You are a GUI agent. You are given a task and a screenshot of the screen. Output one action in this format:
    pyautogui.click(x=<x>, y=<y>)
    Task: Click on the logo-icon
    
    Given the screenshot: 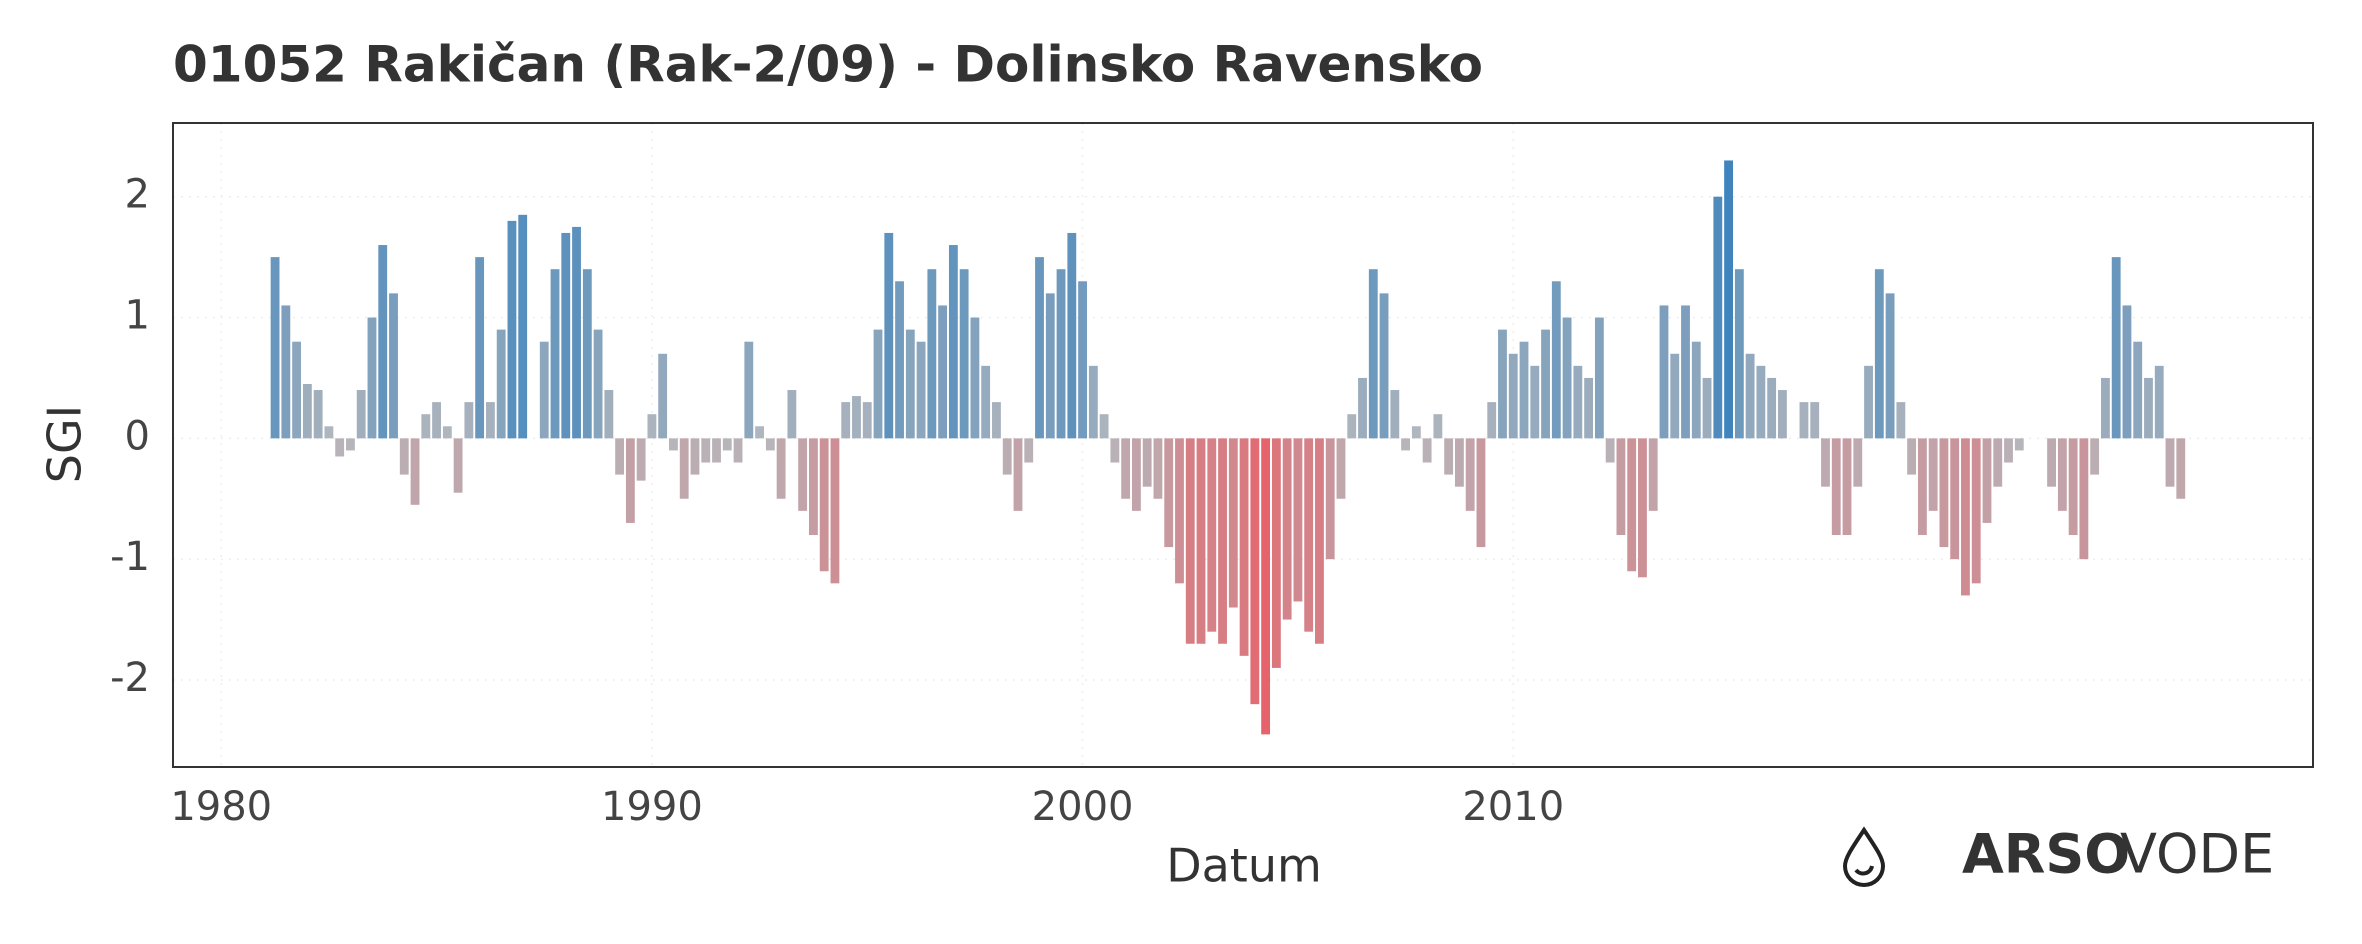 What is the action you would take?
    pyautogui.click(x=1864, y=856)
    